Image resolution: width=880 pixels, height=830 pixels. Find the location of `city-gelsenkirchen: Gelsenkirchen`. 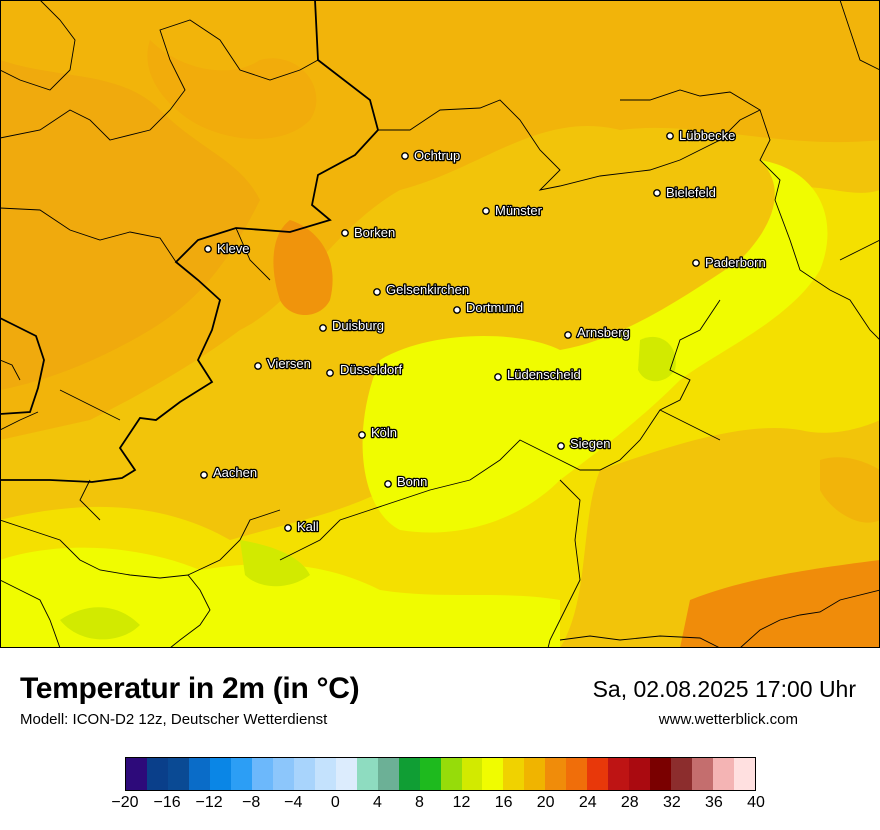

city-gelsenkirchen: Gelsenkirchen is located at coordinates (421, 289).